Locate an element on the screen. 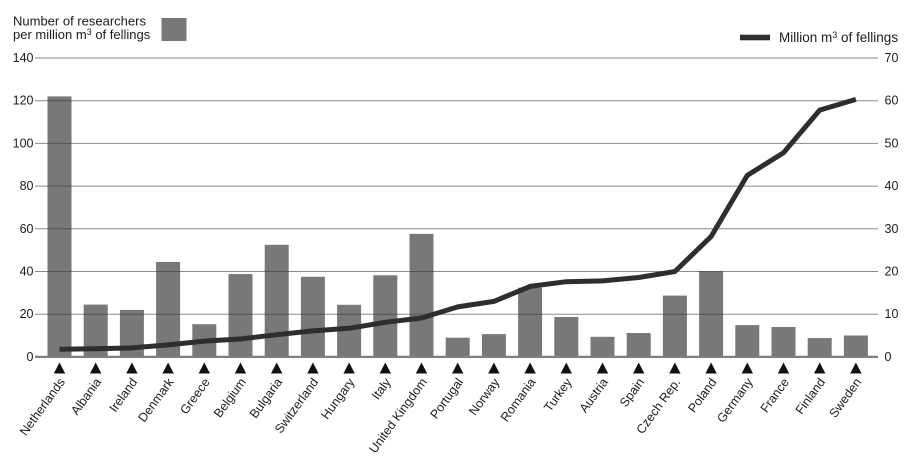  svg-text: 100 is located at coordinates (23, 143).